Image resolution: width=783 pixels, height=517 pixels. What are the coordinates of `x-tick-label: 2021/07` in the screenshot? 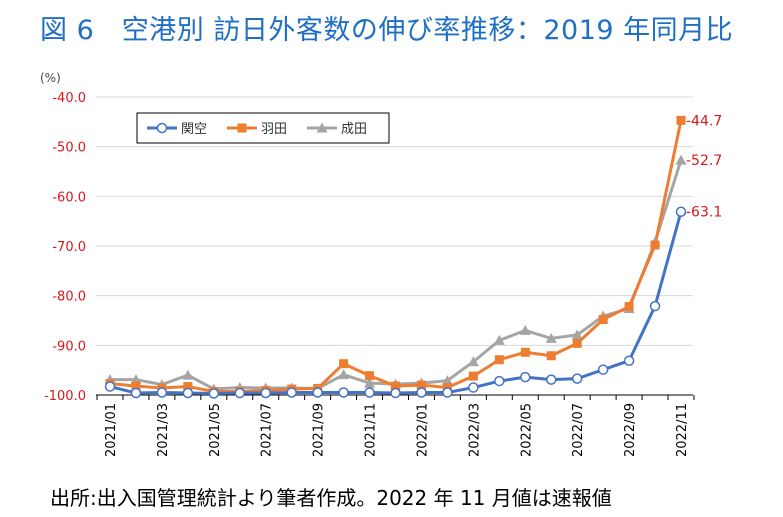 It's located at (267, 430).